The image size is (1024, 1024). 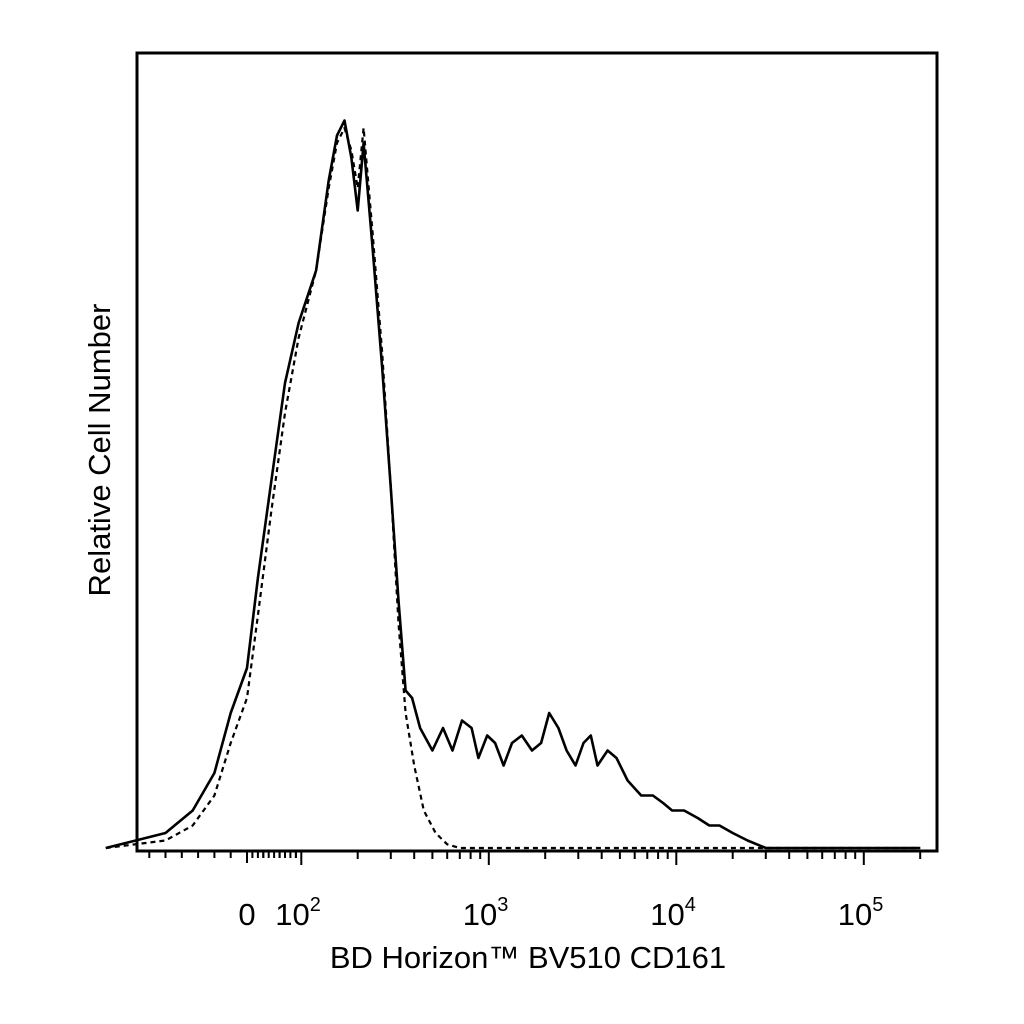 What do you see at coordinates (861, 913) in the screenshot?
I see `x-tick-label: 10⁵` at bounding box center [861, 913].